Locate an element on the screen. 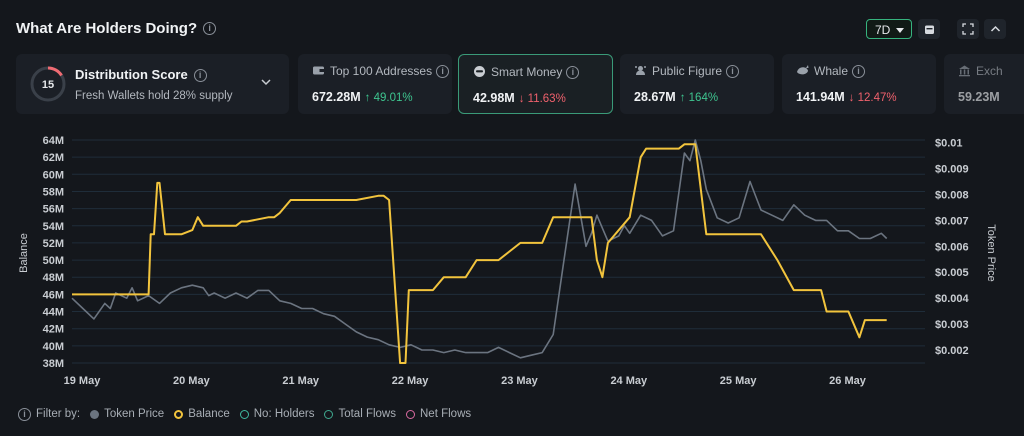 The height and width of the screenshot is (436, 1024). y2-tick-label: $0.007 is located at coordinates (952, 221).